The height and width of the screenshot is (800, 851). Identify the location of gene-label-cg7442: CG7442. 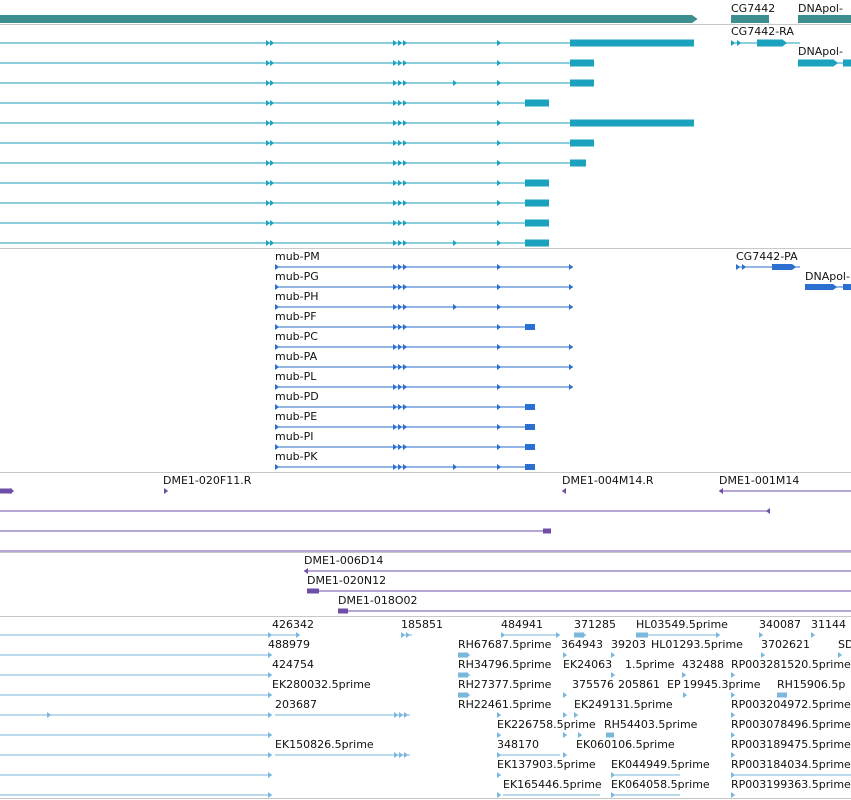
(753, 8).